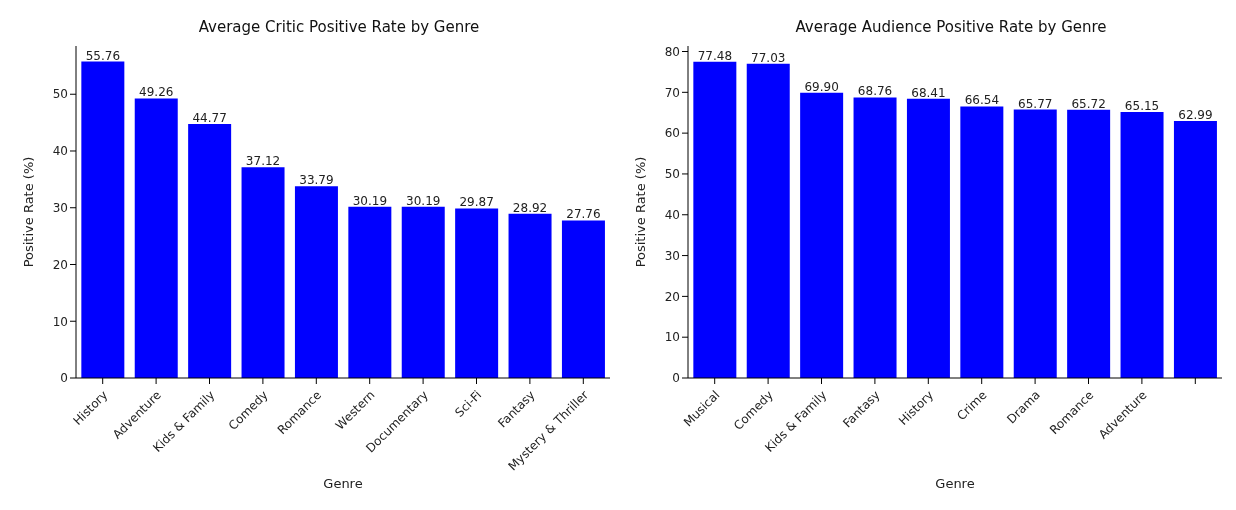 This screenshot has width=1236, height=510. Describe the element at coordinates (821, 86) in the screenshot. I see `data-label: 69.90` at that location.